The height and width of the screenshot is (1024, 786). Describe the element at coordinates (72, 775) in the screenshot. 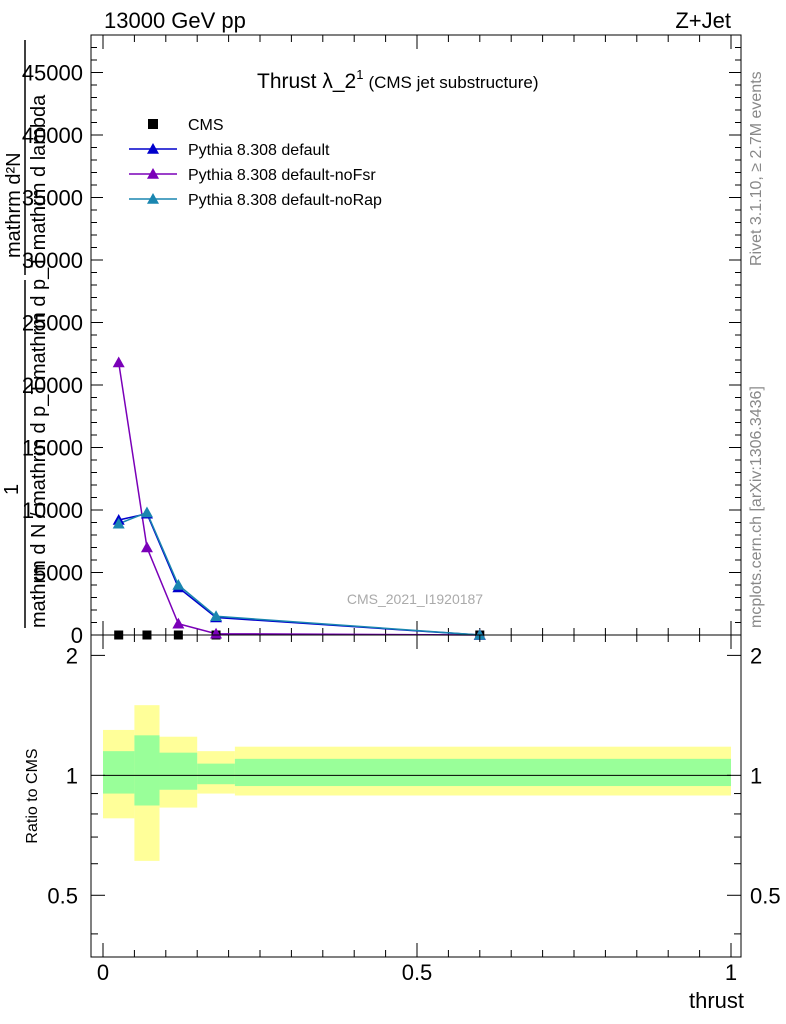

I see `ratio-y-tick-label-left: 1` at that location.